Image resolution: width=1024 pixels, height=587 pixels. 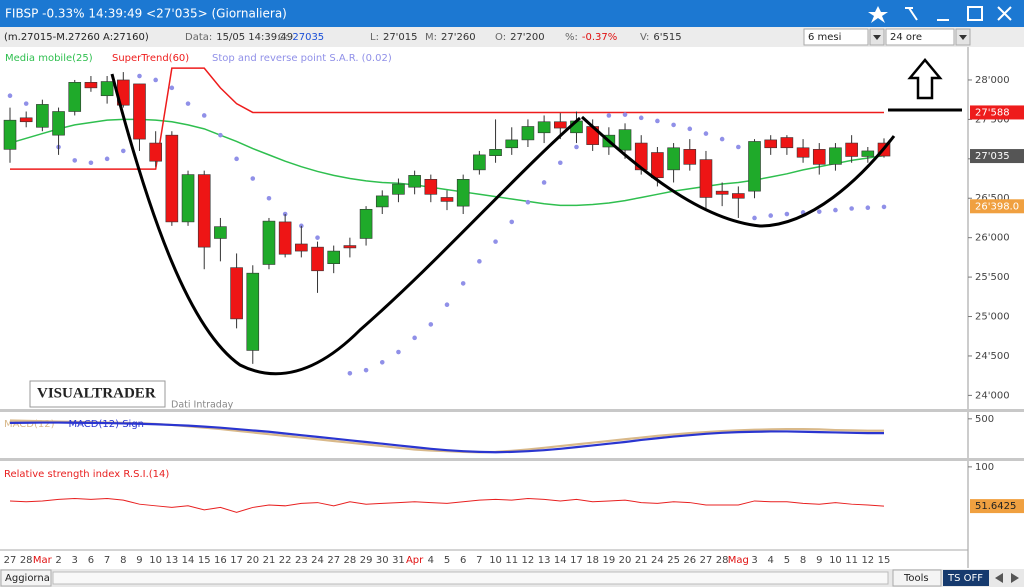 What do you see at coordinates (236, 560) in the screenshot?
I see `x-tick-label: 17` at bounding box center [236, 560].